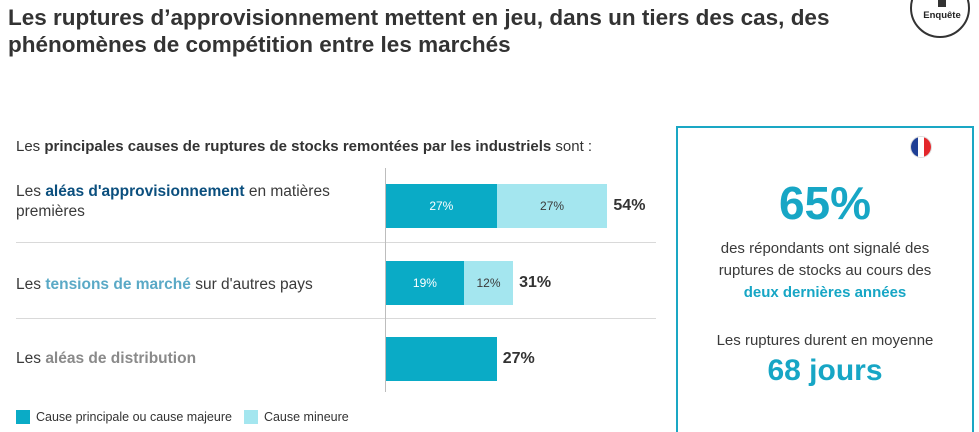  I want to click on legend-swatch-minor, so click(250, 417).